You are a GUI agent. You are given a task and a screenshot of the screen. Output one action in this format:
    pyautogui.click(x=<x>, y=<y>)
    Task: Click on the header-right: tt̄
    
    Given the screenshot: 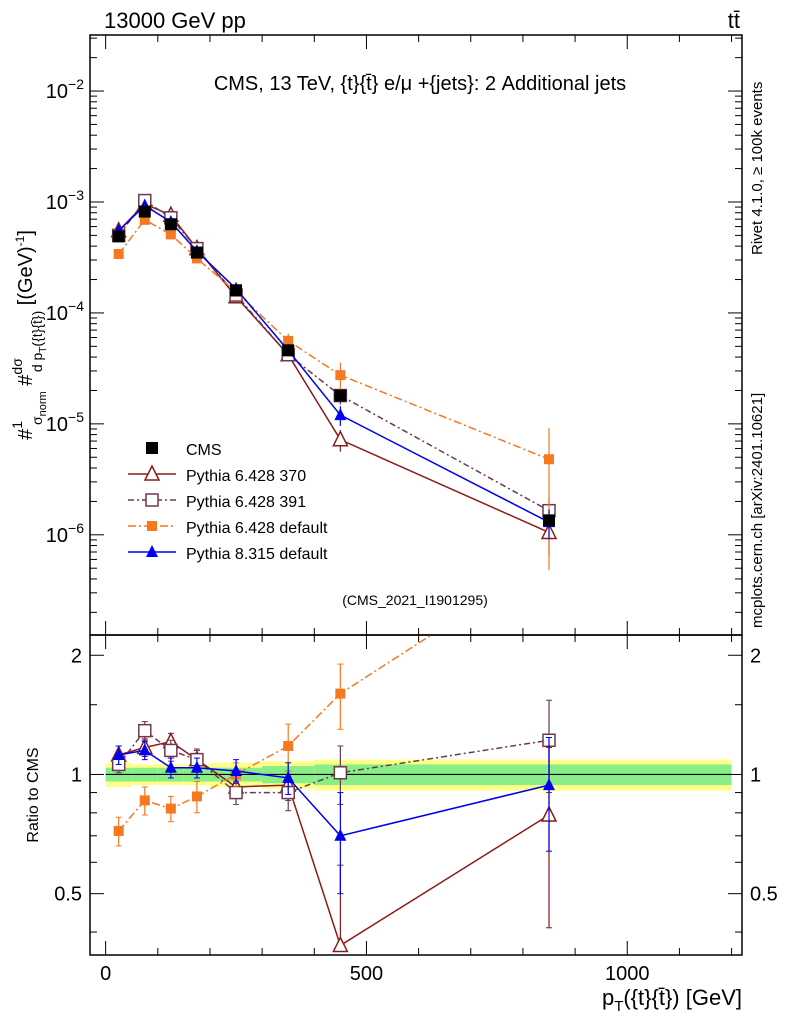 What is the action you would take?
    pyautogui.click(x=734, y=20)
    